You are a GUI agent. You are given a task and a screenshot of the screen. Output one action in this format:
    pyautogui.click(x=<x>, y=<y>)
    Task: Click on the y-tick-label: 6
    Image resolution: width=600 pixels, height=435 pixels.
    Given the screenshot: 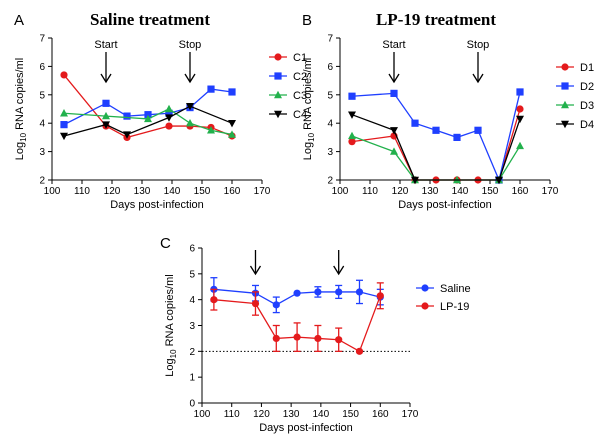 What is the action you would take?
    pyautogui.click(x=192, y=249)
    